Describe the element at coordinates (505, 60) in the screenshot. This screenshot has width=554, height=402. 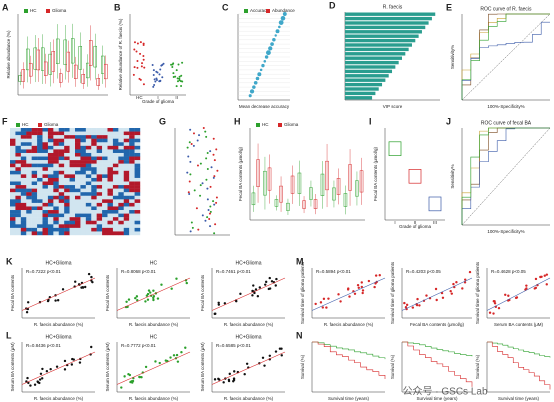
I see `roc-curve` at that location.